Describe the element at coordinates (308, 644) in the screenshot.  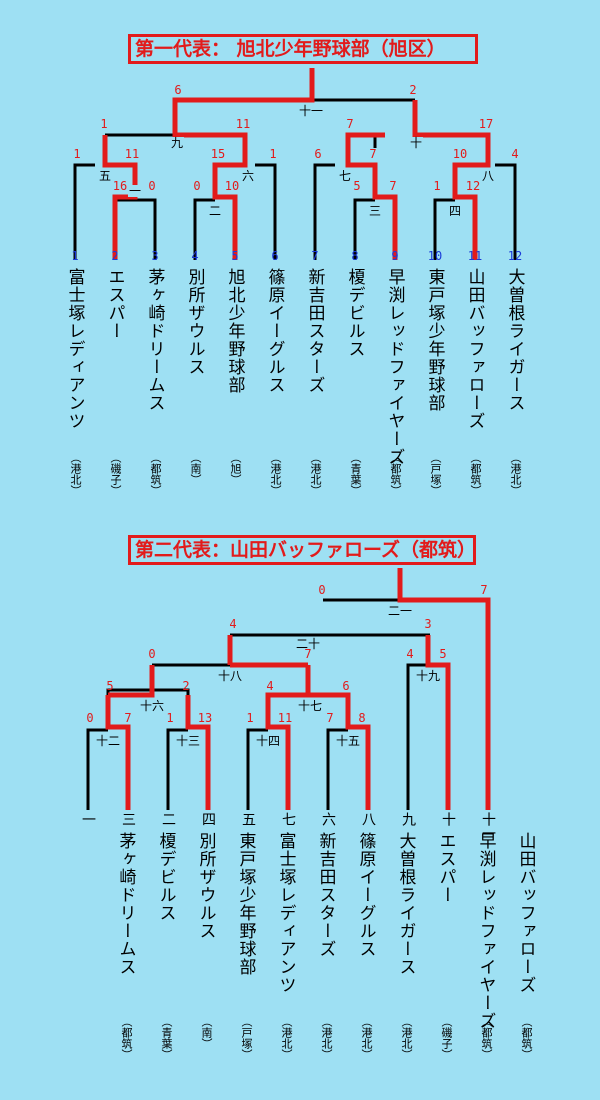
I see `game-number-label: 二十` at that location.